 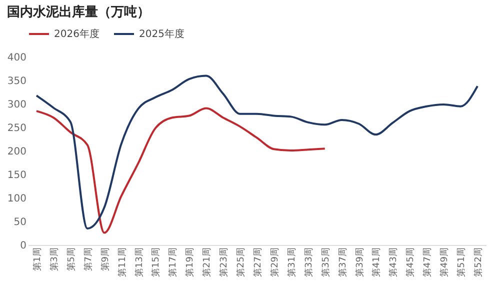 What do you see at coordinates (207, 262) in the screenshot?
I see `x-tick-label: 第21周` at bounding box center [207, 262].